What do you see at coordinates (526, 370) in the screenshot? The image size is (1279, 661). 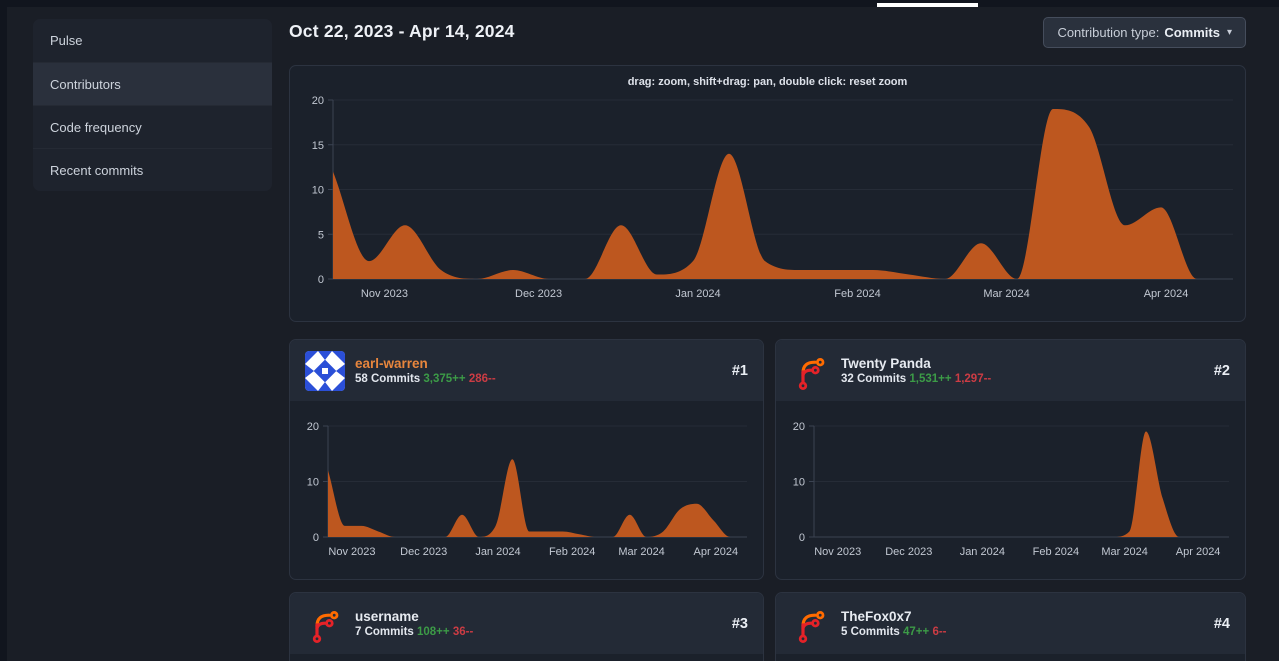 I see `contributor-card-1-header: earl-warren 58 Commits 3,375++ 286-- #1` at bounding box center [526, 370].